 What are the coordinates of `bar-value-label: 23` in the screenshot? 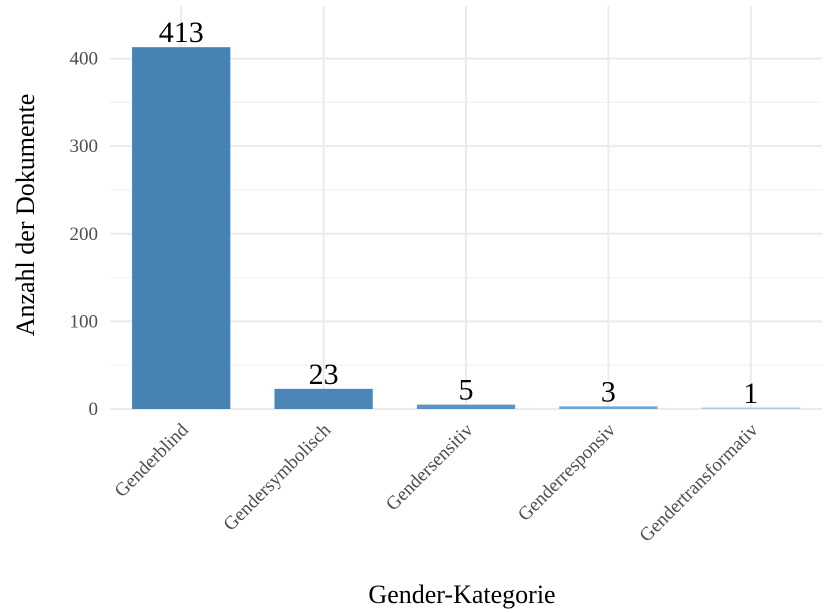 It's located at (324, 374).